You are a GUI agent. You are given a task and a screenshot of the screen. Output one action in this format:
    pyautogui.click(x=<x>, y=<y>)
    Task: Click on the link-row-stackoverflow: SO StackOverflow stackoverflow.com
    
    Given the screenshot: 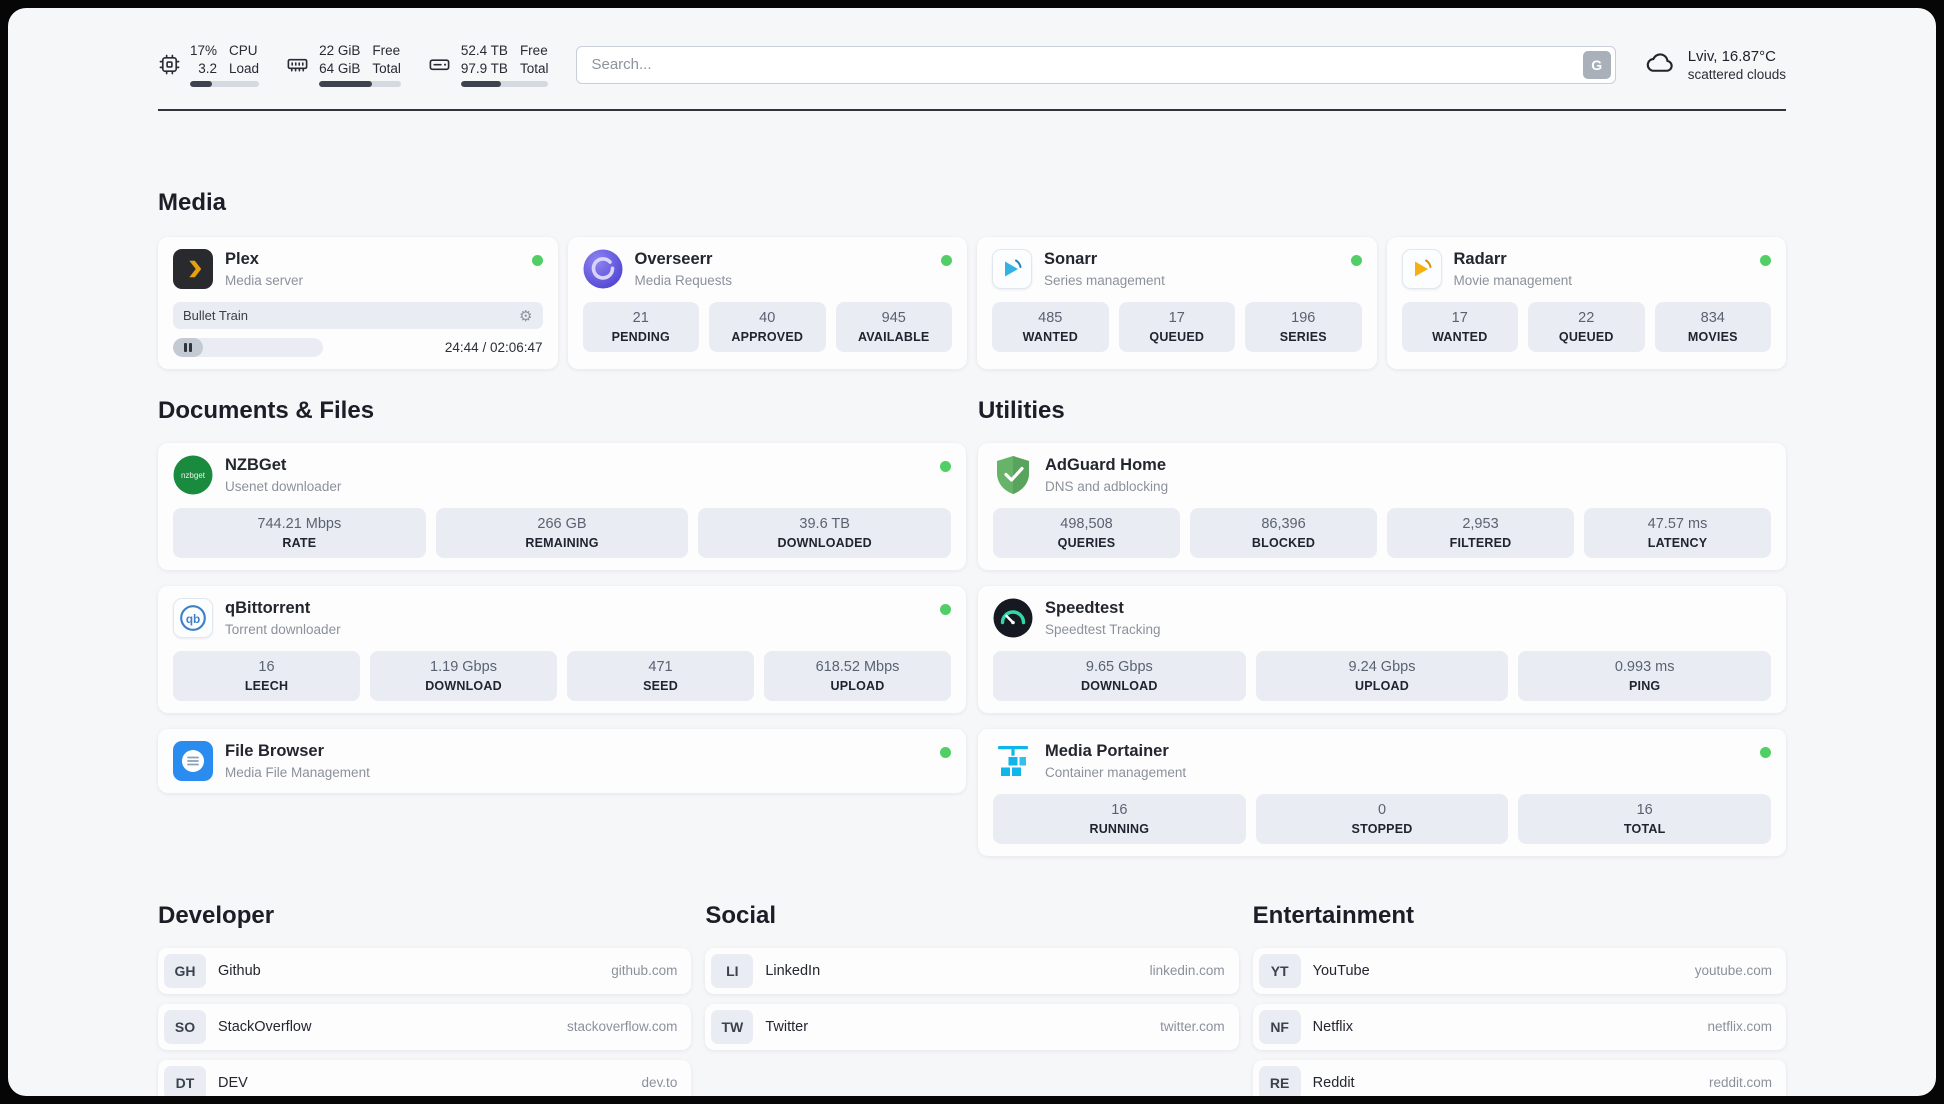 What is the action you would take?
    pyautogui.click(x=425, y=1026)
    